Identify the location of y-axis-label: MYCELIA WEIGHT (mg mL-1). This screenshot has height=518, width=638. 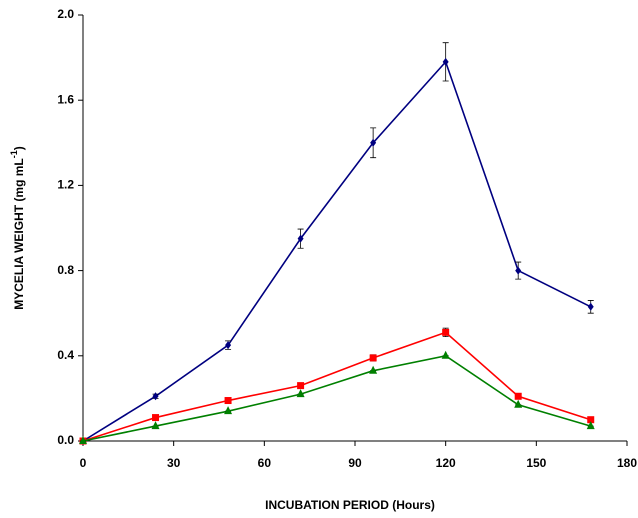
(17, 228).